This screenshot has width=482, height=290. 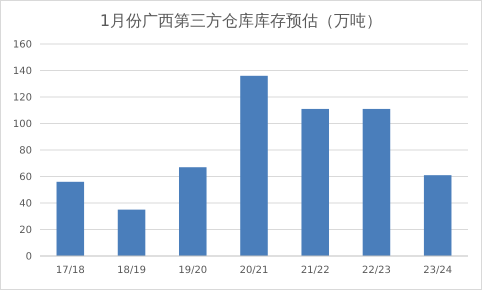 What do you see at coordinates (25, 177) in the screenshot?
I see `y-tick-label: 60` at bounding box center [25, 177].